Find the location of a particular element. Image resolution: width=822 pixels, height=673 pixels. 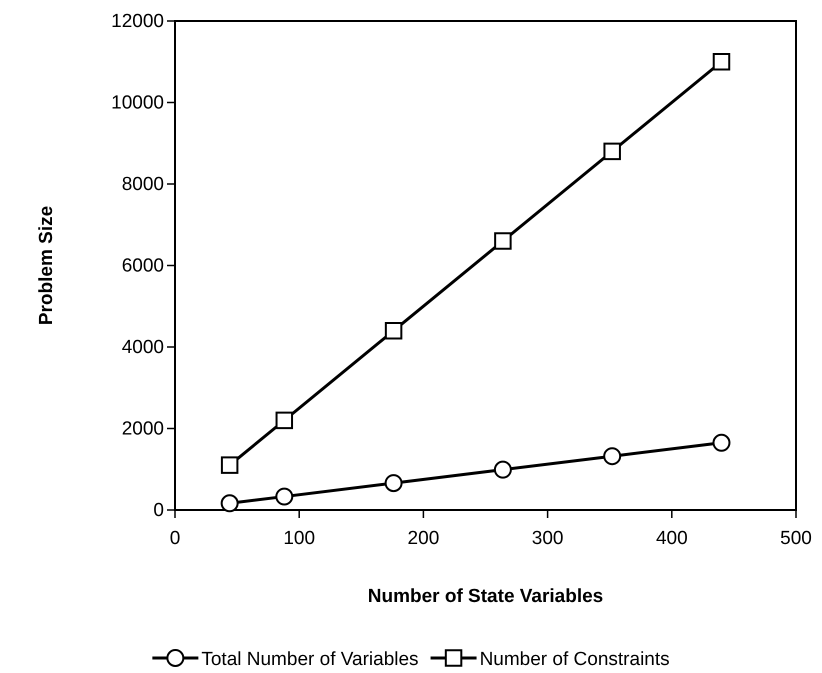

y-tick-label: 10000 is located at coordinates (137, 103).